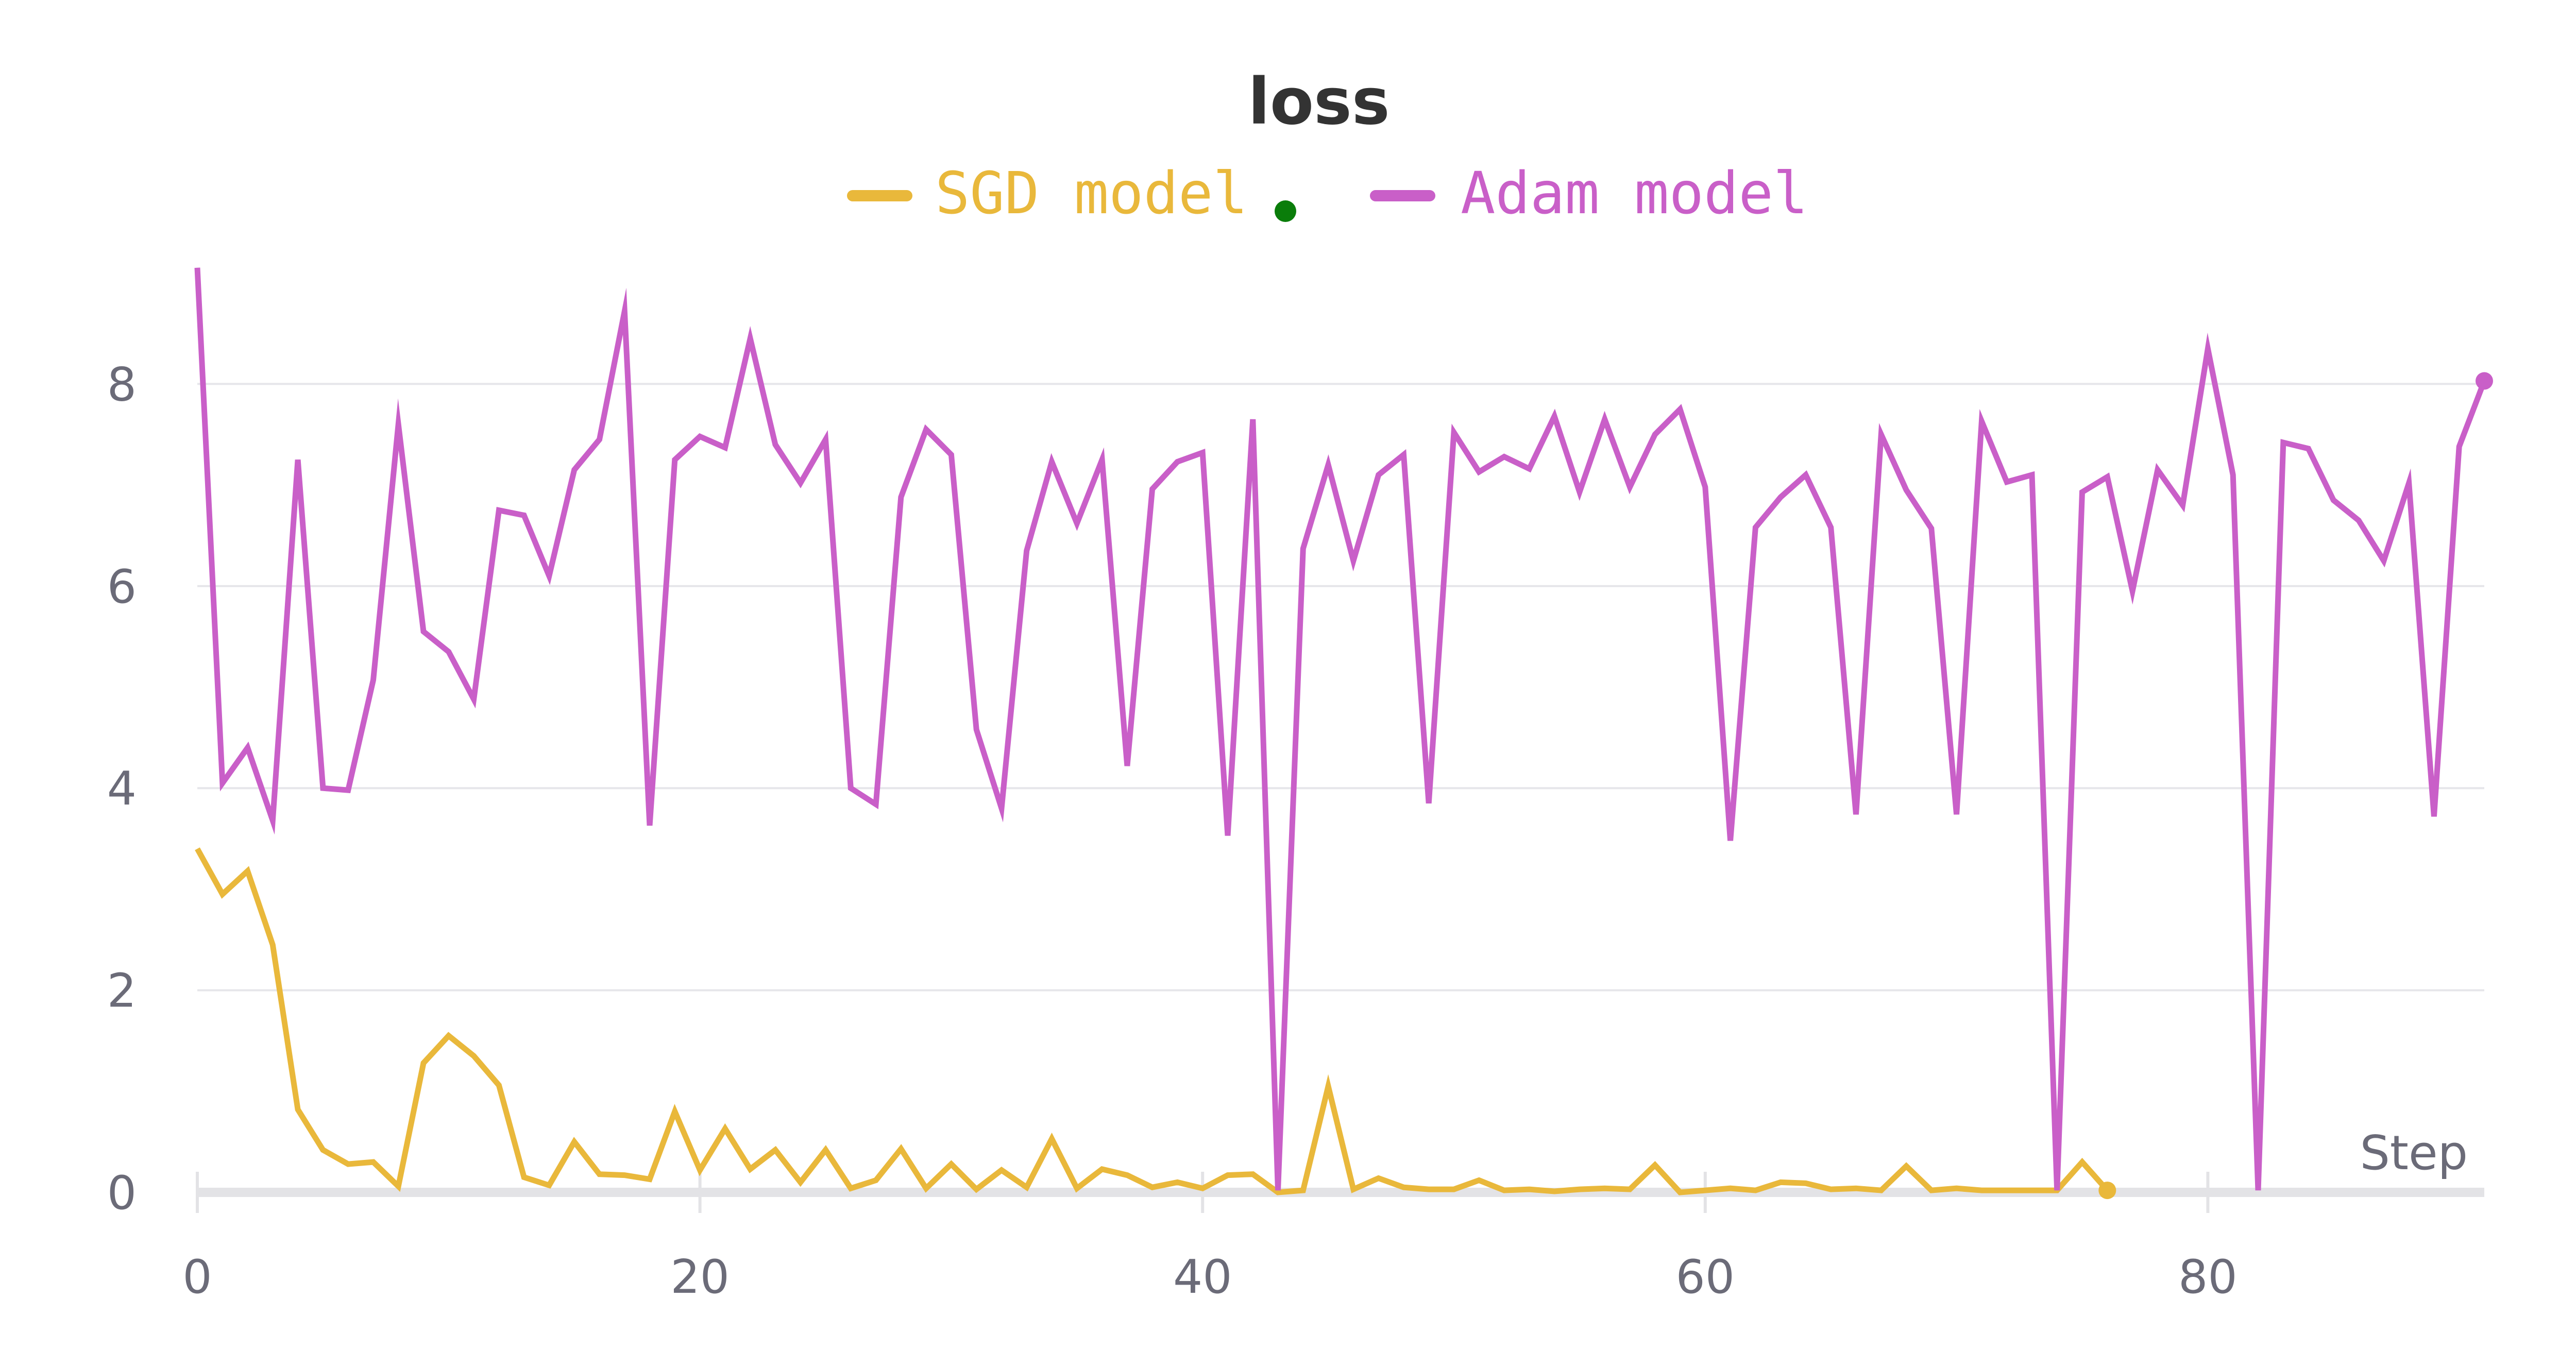 The width and height of the screenshot is (2576, 1368). Describe the element at coordinates (1091, 193) in the screenshot. I see `legend-label: SGD model` at that location.